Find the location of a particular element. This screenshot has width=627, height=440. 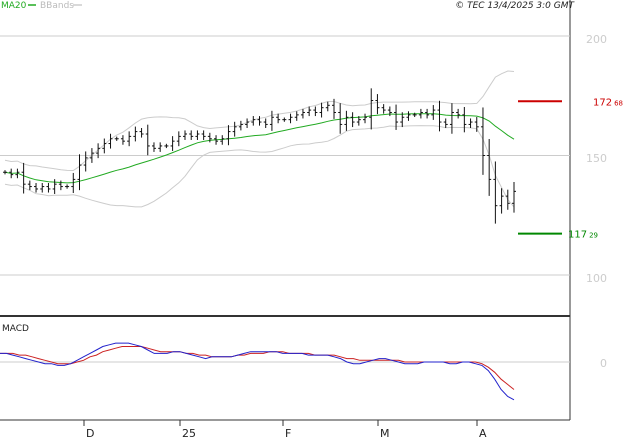

date-axis: D 25 F M A is located at coordinates (285, 430).